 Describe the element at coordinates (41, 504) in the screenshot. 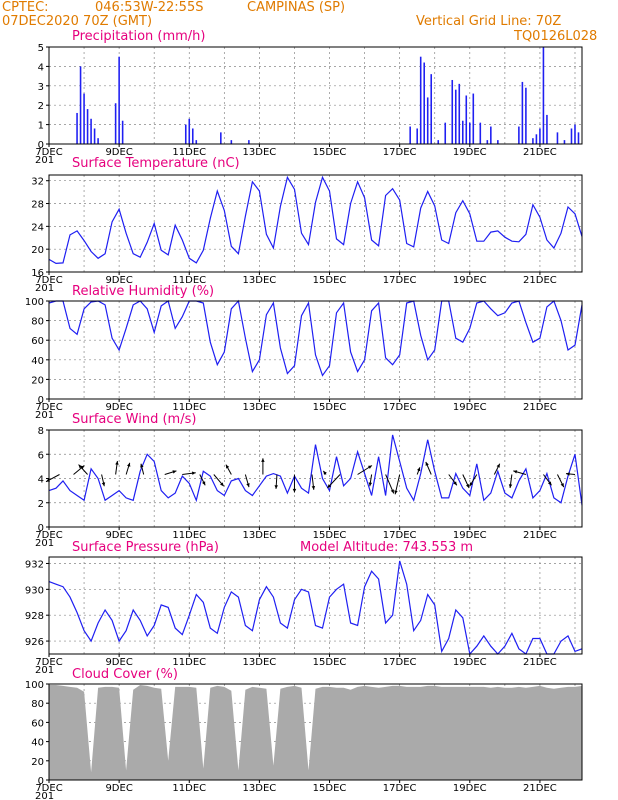

I see `wind-ytick: 2` at that location.